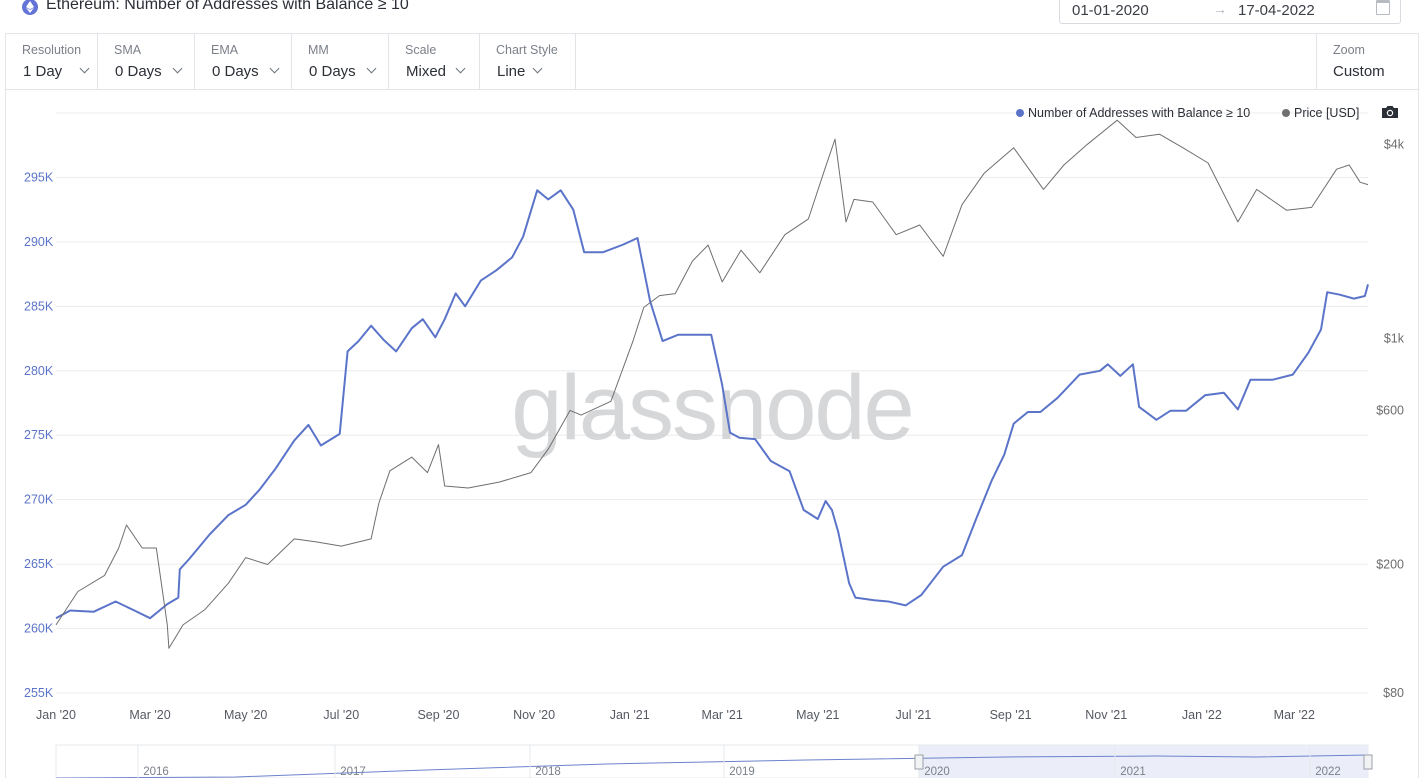 This screenshot has width=1425, height=778. Describe the element at coordinates (149, 715) in the screenshot. I see `x-tick-label: Mar '20` at that location.